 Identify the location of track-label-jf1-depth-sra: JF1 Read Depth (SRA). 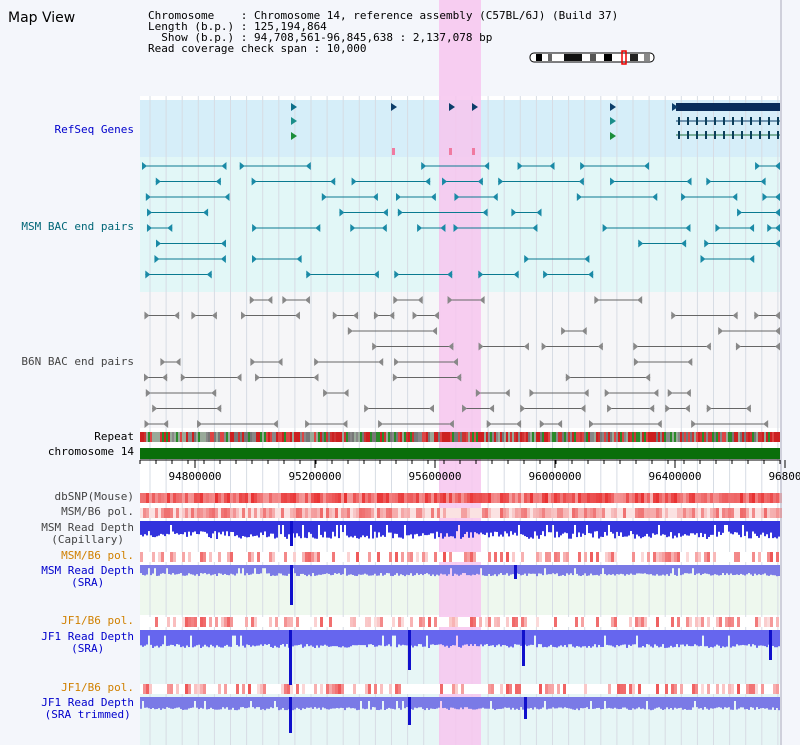
(87, 643).